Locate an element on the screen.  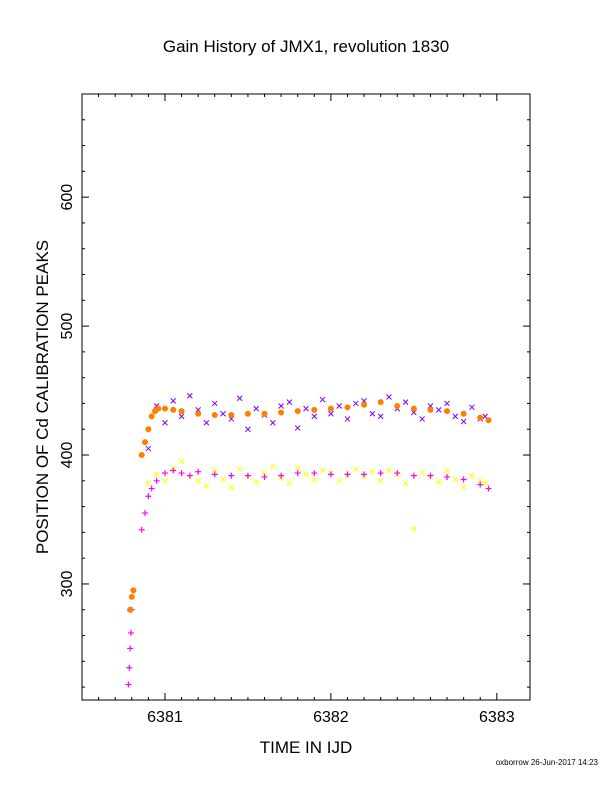
y-axis-label: POSITION OF Cd CALIBRATION PEAKS is located at coordinates (42, 397).